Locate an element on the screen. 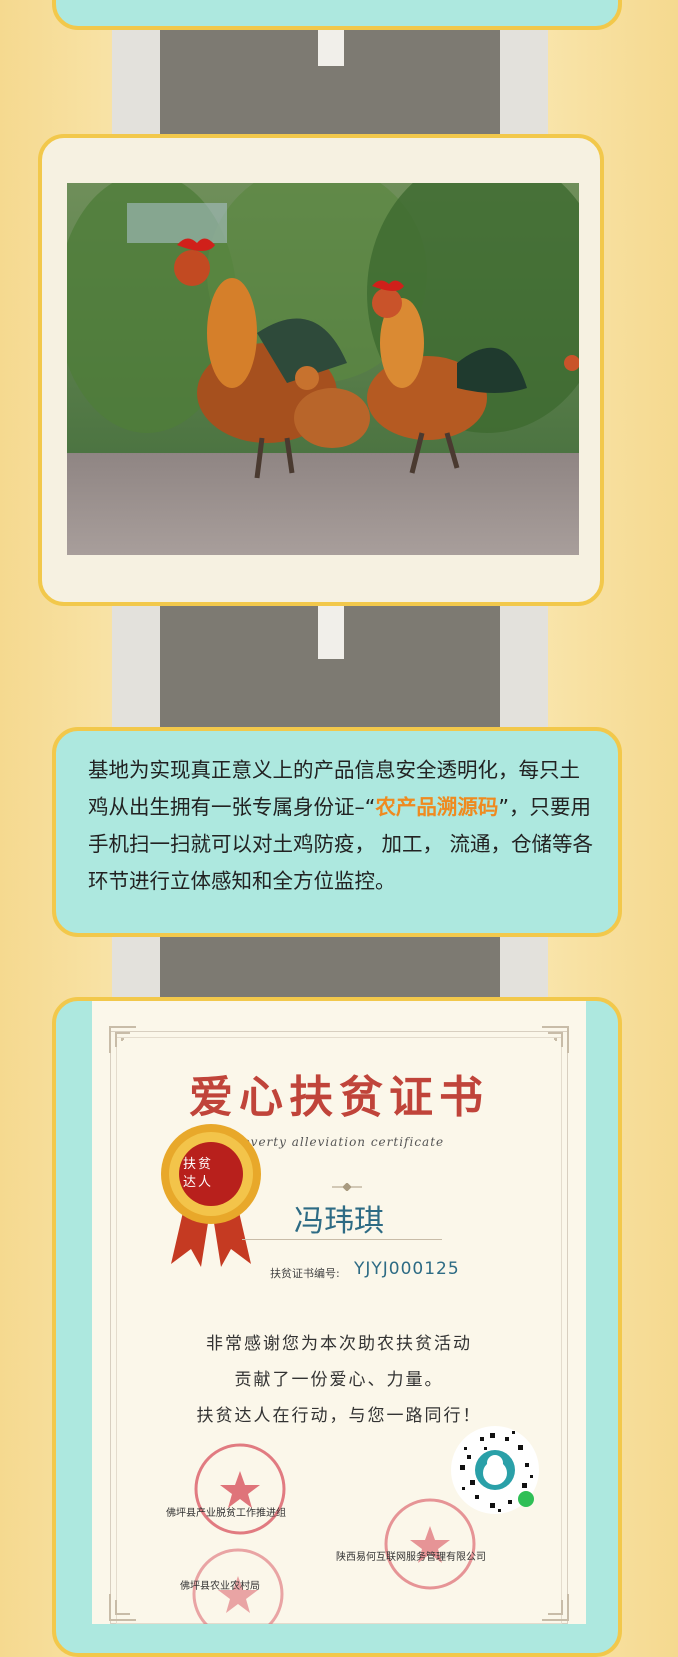 This screenshot has width=678, height=1657. certificate-number-label: 扶贫证书编号: is located at coordinates (305, 1273).